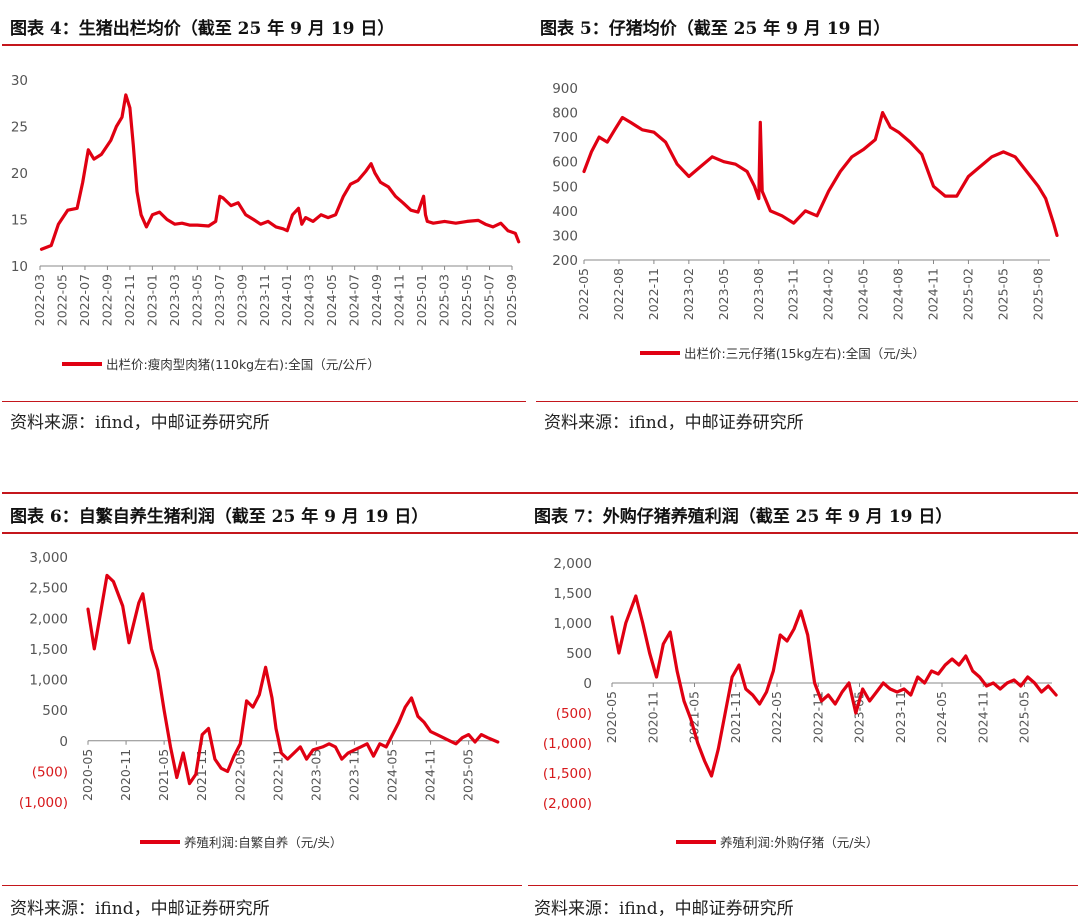 The image size is (1080, 923). Describe the element at coordinates (219, 517) in the screenshot. I see `chart-6-title: 图表 6：自繁自养生猪利润（截至 25 年 9 月 19 日）` at that location.